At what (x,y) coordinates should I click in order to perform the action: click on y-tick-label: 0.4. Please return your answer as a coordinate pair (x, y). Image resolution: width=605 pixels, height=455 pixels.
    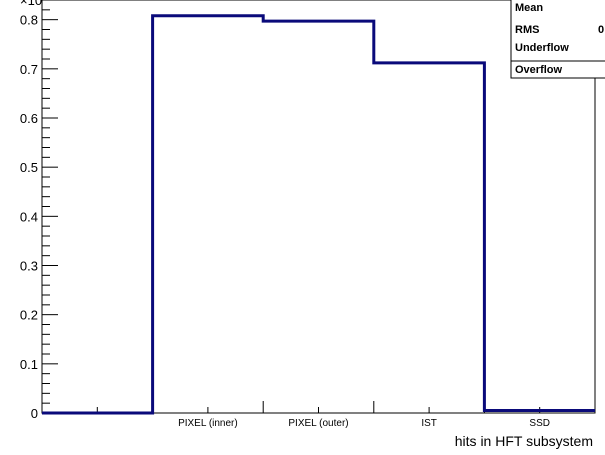
    Looking at the image, I should click on (29, 216).